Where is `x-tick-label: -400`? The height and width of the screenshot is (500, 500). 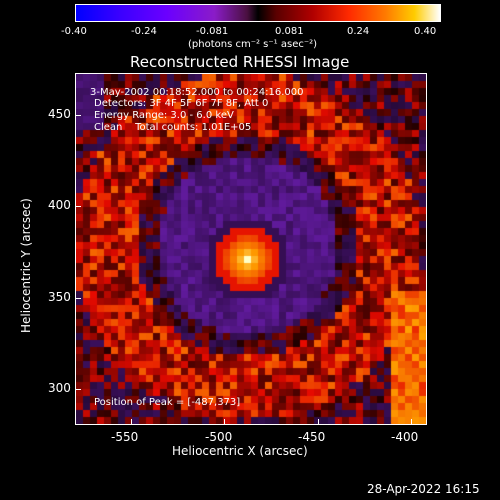
x-tick-label: -400 is located at coordinates (405, 437).